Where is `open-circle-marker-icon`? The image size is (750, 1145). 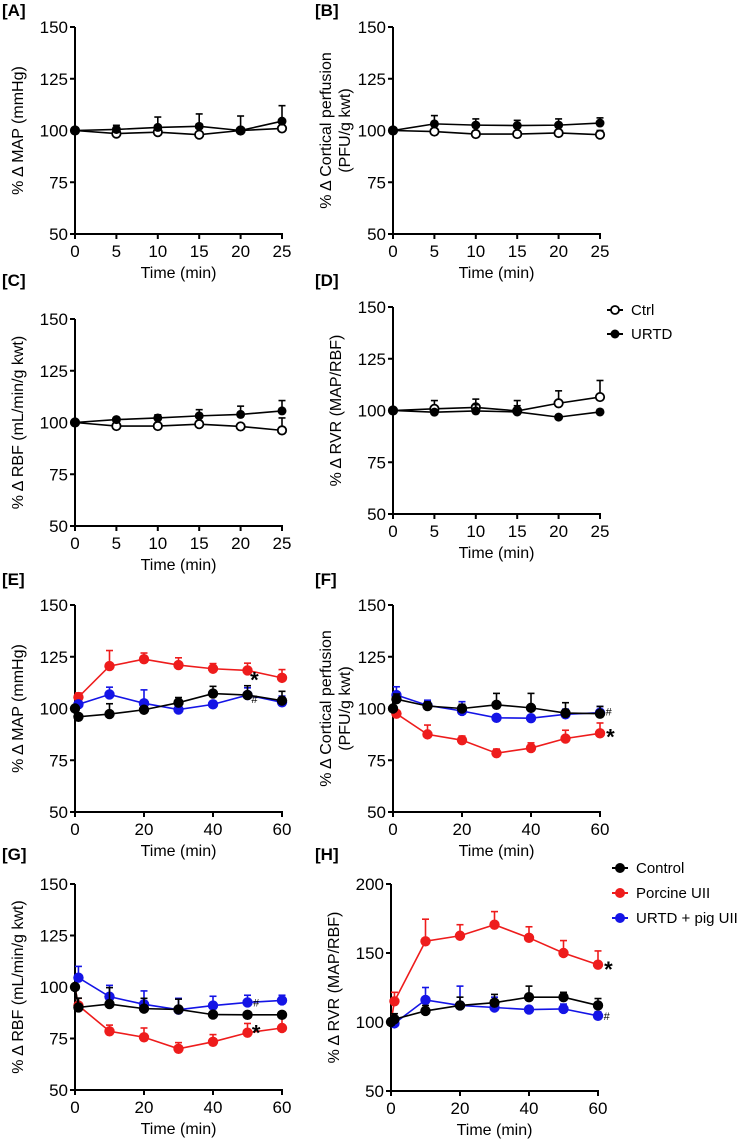
open-circle-marker-icon is located at coordinates (615, 310).